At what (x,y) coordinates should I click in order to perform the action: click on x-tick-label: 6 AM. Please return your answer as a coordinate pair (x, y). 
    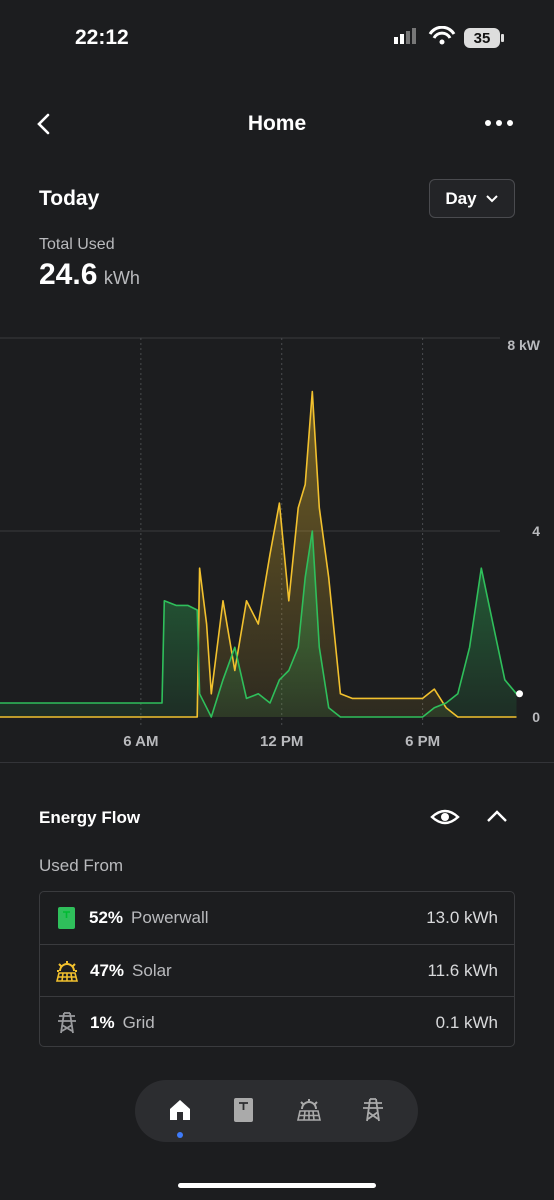
    Looking at the image, I should click on (140, 741).